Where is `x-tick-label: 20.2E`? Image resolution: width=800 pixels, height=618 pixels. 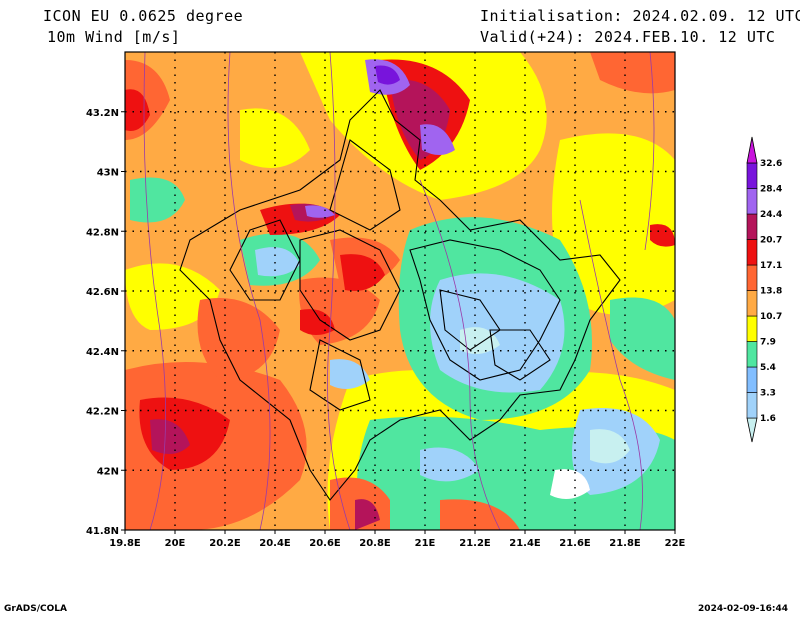
x-tick-label: 20.2E is located at coordinates (225, 543).